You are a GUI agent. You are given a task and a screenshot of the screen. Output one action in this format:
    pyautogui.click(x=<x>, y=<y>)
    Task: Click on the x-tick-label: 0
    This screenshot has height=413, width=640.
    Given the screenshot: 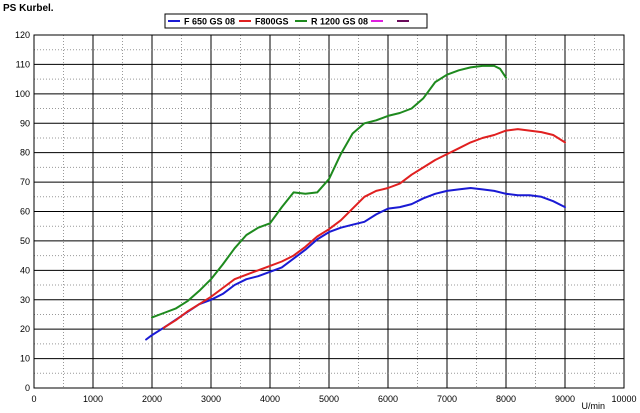 What is the action you would take?
    pyautogui.click(x=33, y=399)
    